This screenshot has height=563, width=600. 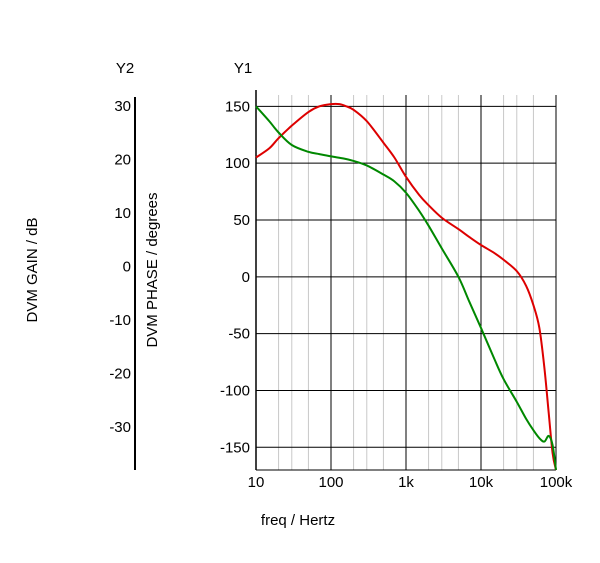 What do you see at coordinates (237, 106) in the screenshot?
I see `y1-tick-label: 150` at bounding box center [237, 106].